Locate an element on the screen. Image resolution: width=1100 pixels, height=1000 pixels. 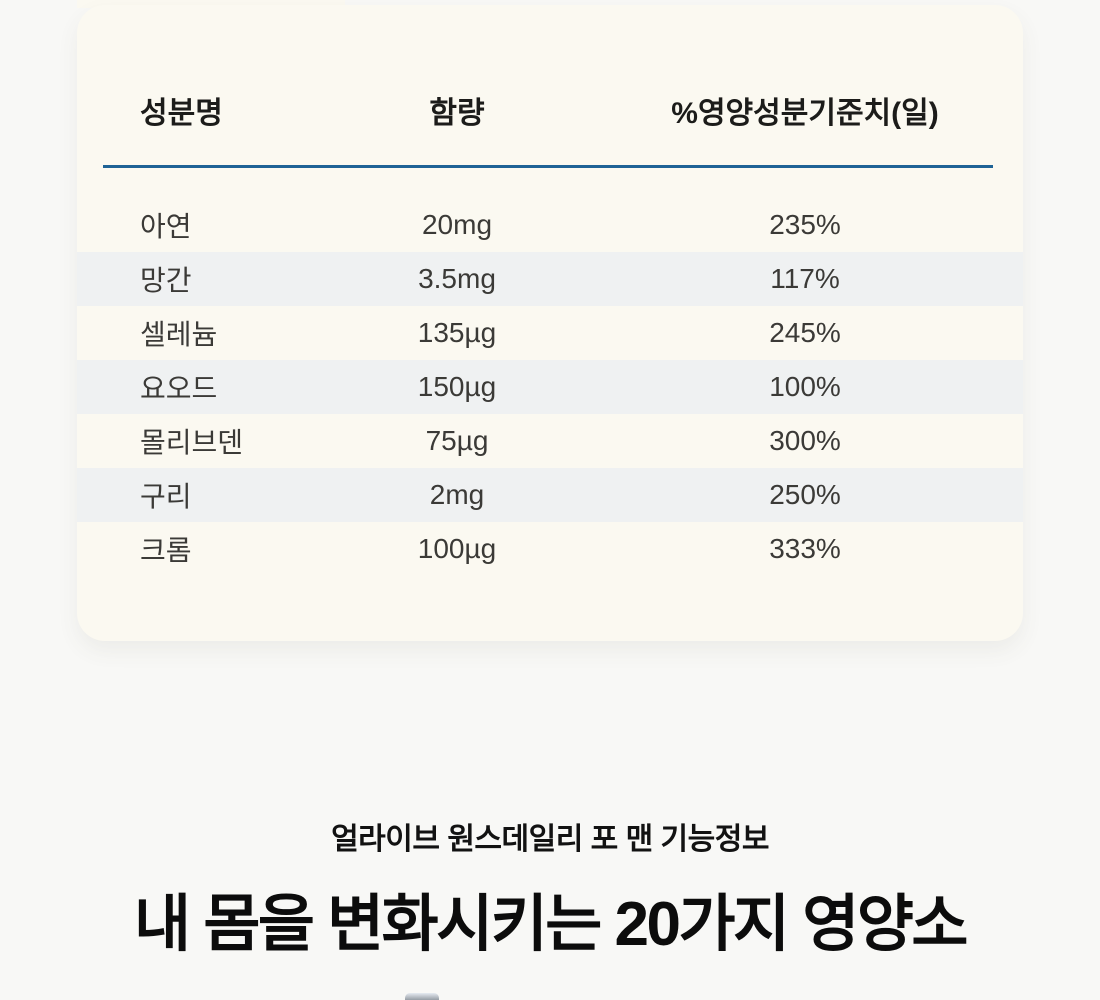
ingredient-name: 망간 is located at coordinates (166, 280).